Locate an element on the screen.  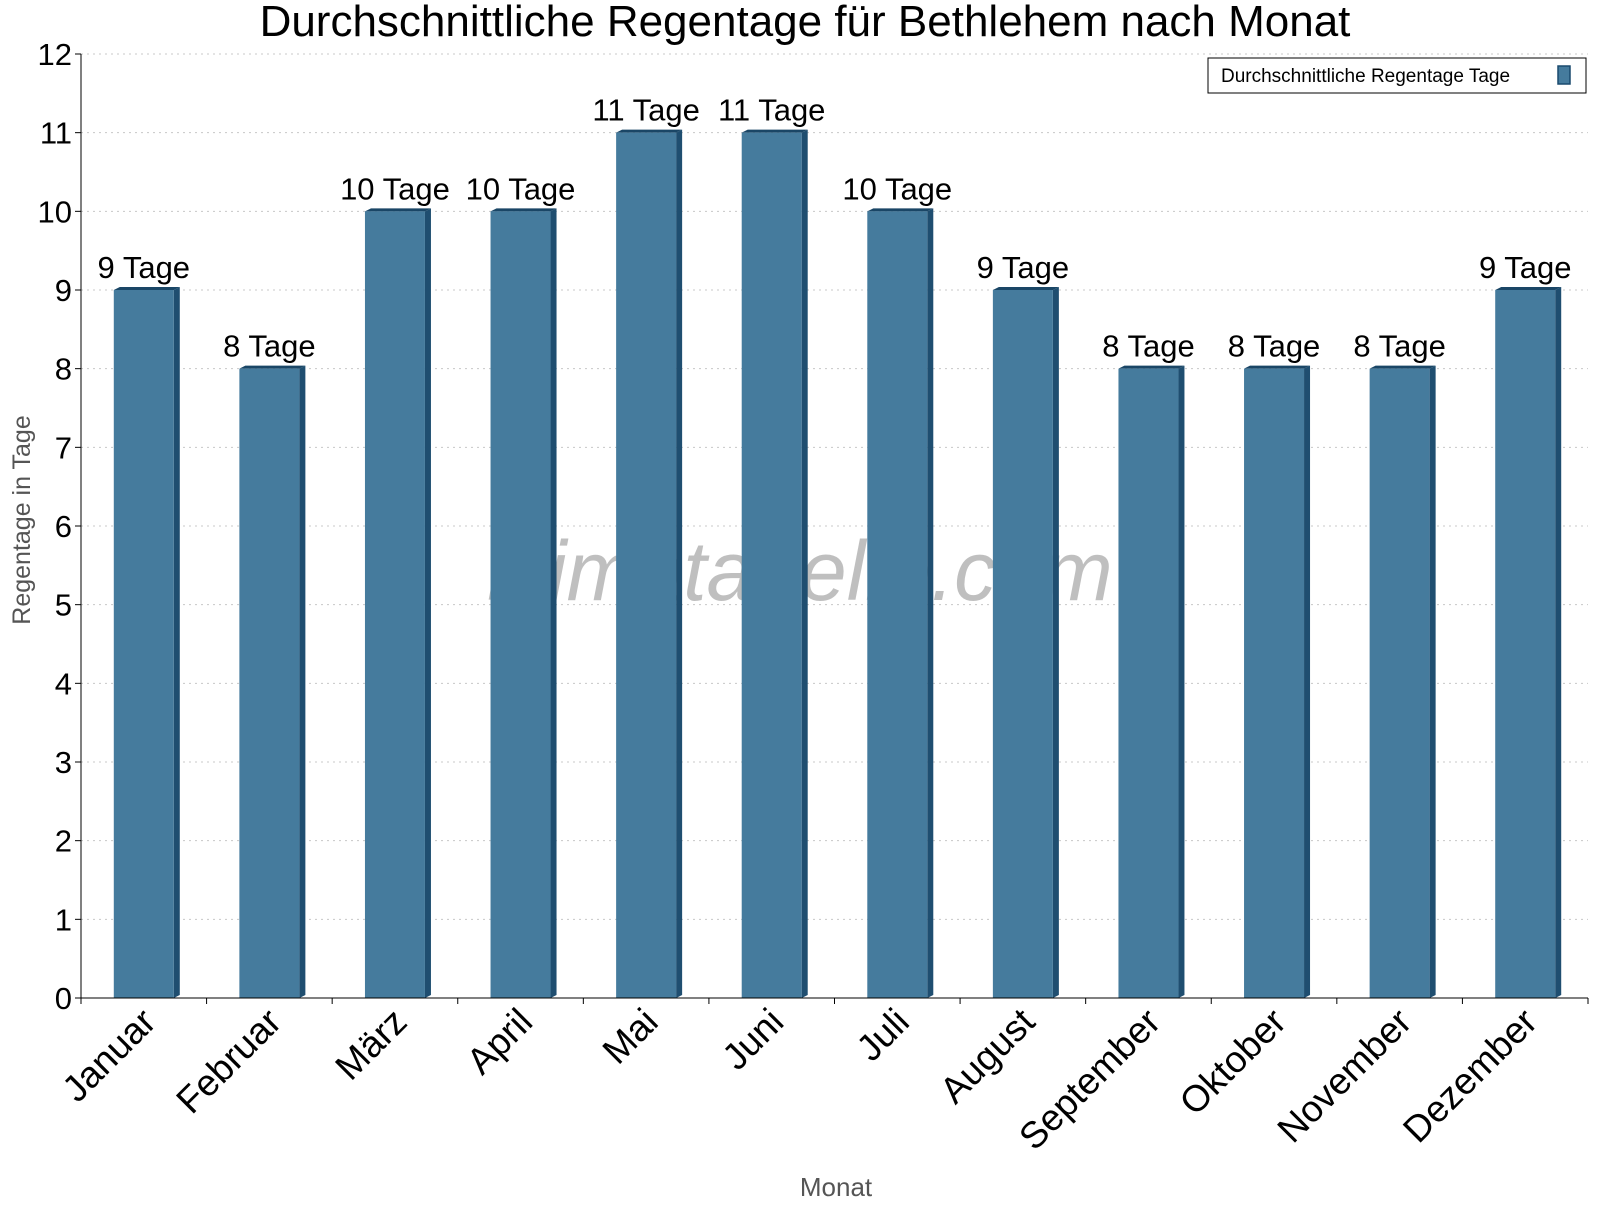
x-tick-label: Februar is located at coordinates (228, 1061).